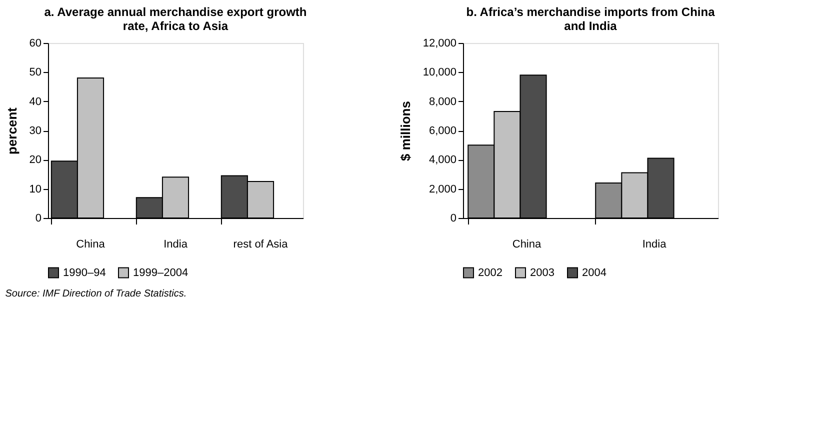  Describe the element at coordinates (490, 272) in the screenshot. I see `legend-label: 2002` at that location.